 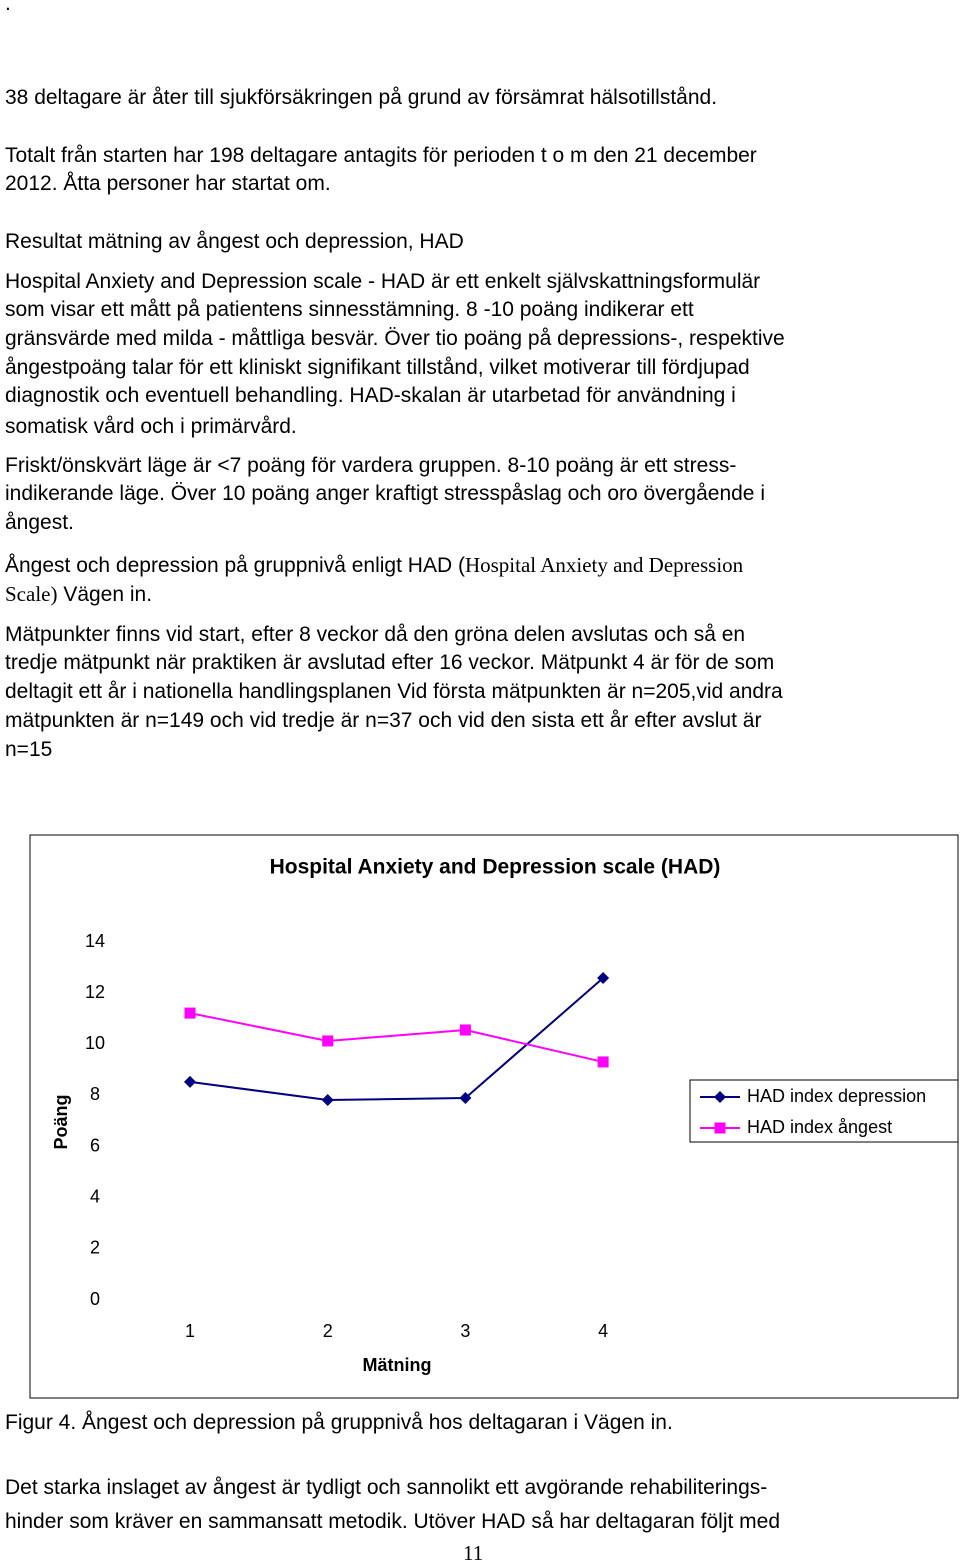 I want to click on y-tick-label: 14, so click(x=95, y=941).